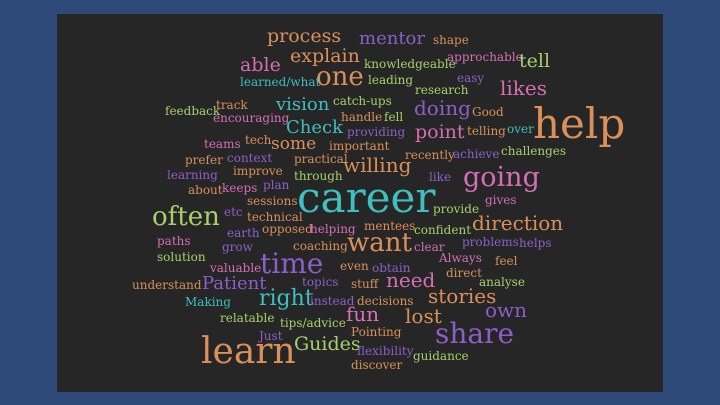 This screenshot has height=405, width=720. I want to click on word-through: through, so click(318, 176).